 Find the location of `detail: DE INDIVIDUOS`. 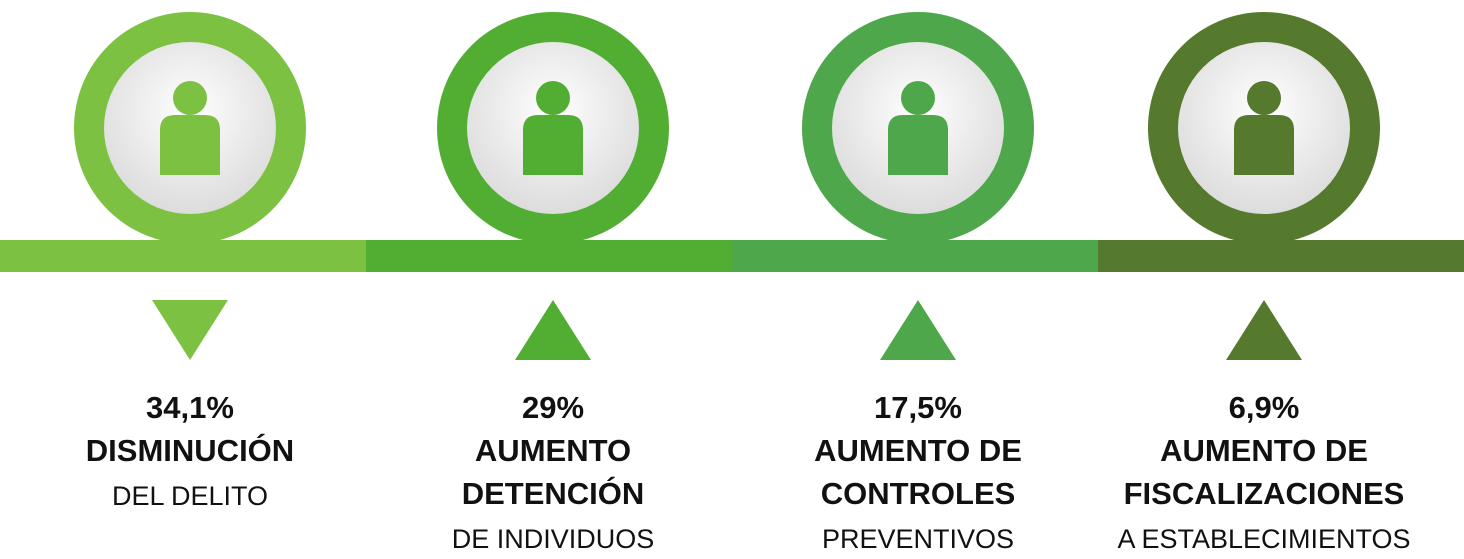

detail: DE INDIVIDUOS is located at coordinates (553, 539).